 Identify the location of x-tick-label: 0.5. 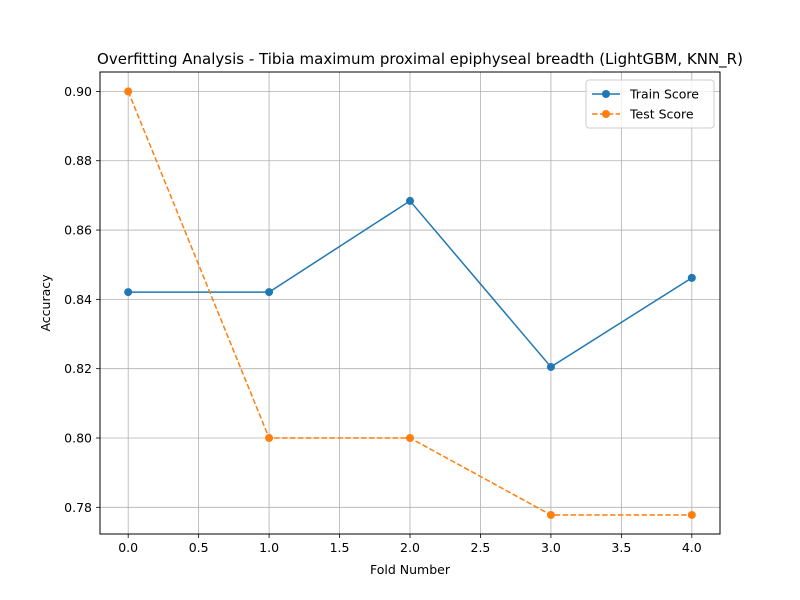
(199, 547).